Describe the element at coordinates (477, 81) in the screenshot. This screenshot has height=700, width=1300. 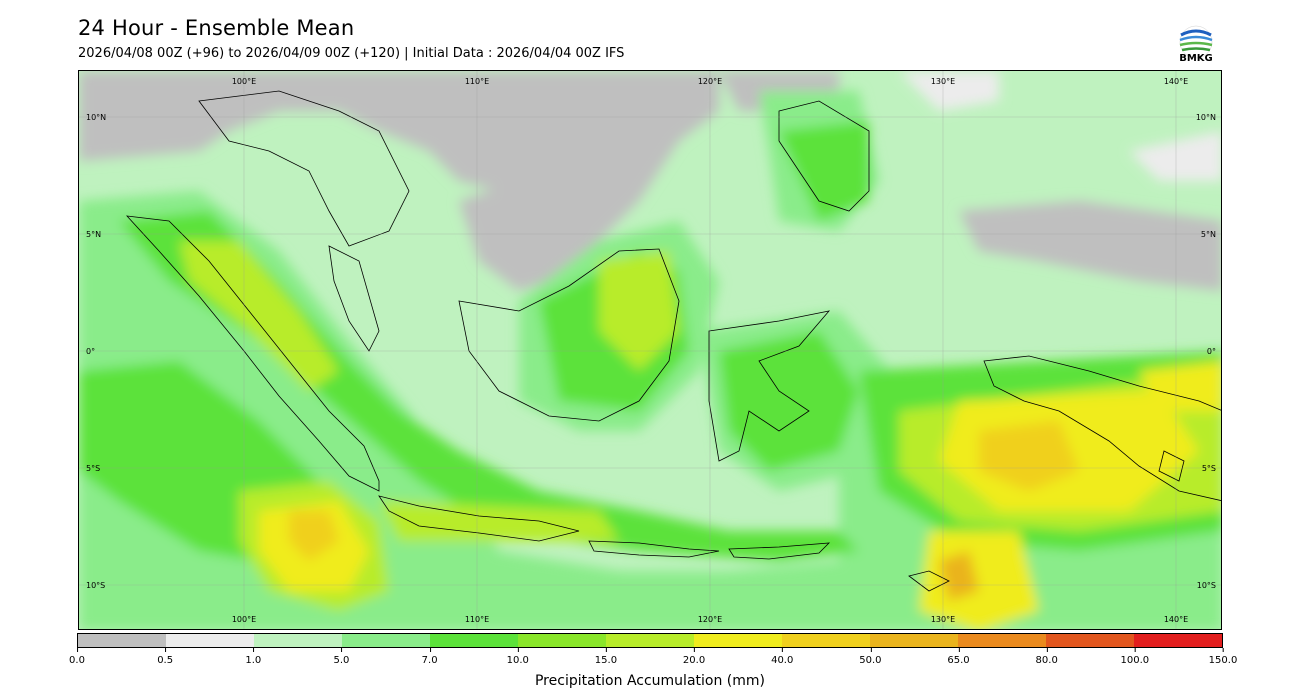
I see `lon-label-top: 110°E` at that location.